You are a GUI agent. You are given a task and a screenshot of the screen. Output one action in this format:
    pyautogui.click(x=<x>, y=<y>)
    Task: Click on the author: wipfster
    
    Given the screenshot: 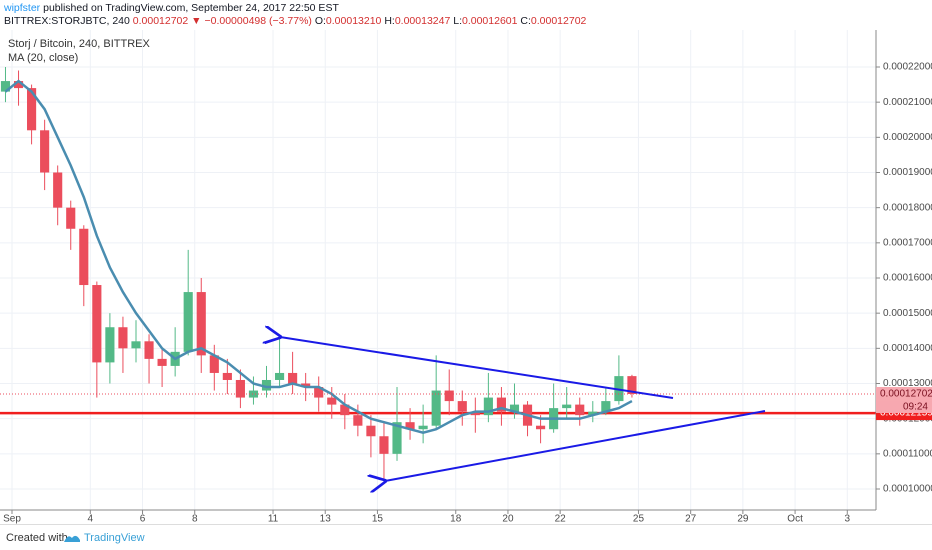 What is the action you would take?
    pyautogui.click(x=22, y=8)
    